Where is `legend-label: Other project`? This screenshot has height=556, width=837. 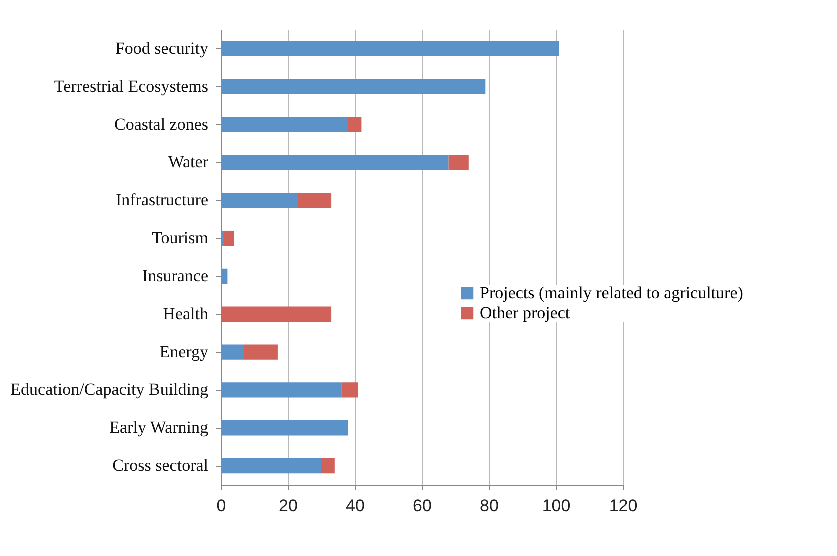 legend-label: Other project is located at coordinates (525, 313).